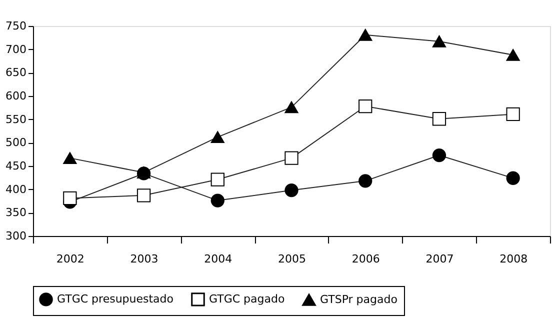 Image resolution: width=556 pixels, height=324 pixels. What do you see at coordinates (366, 259) in the screenshot?
I see `x-tick-label: 2006` at bounding box center [366, 259].